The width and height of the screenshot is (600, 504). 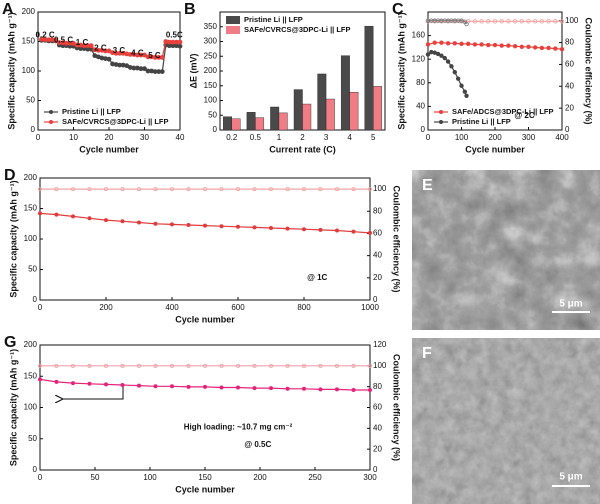 I want to click on x-tick-label: 20, so click(x=109, y=137).